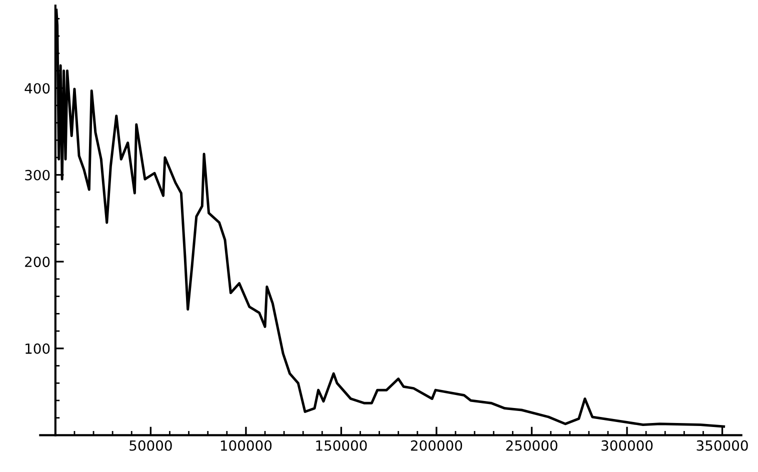 The image size is (758, 472). Describe the element at coordinates (532, 445) in the screenshot. I see `x-tick-label: 250000` at that location.